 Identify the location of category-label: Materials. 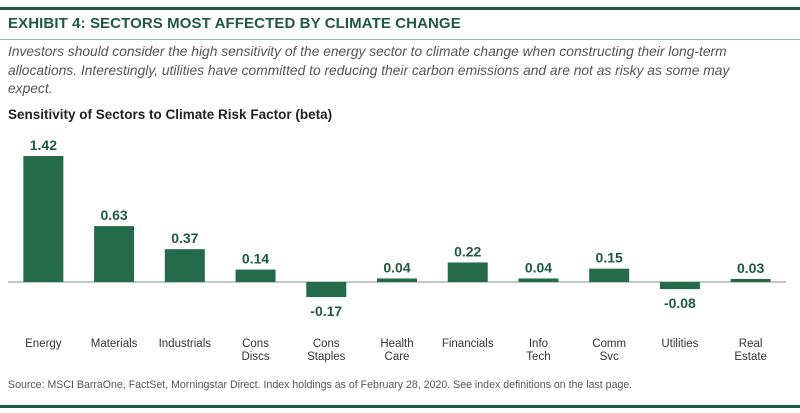
(114, 344).